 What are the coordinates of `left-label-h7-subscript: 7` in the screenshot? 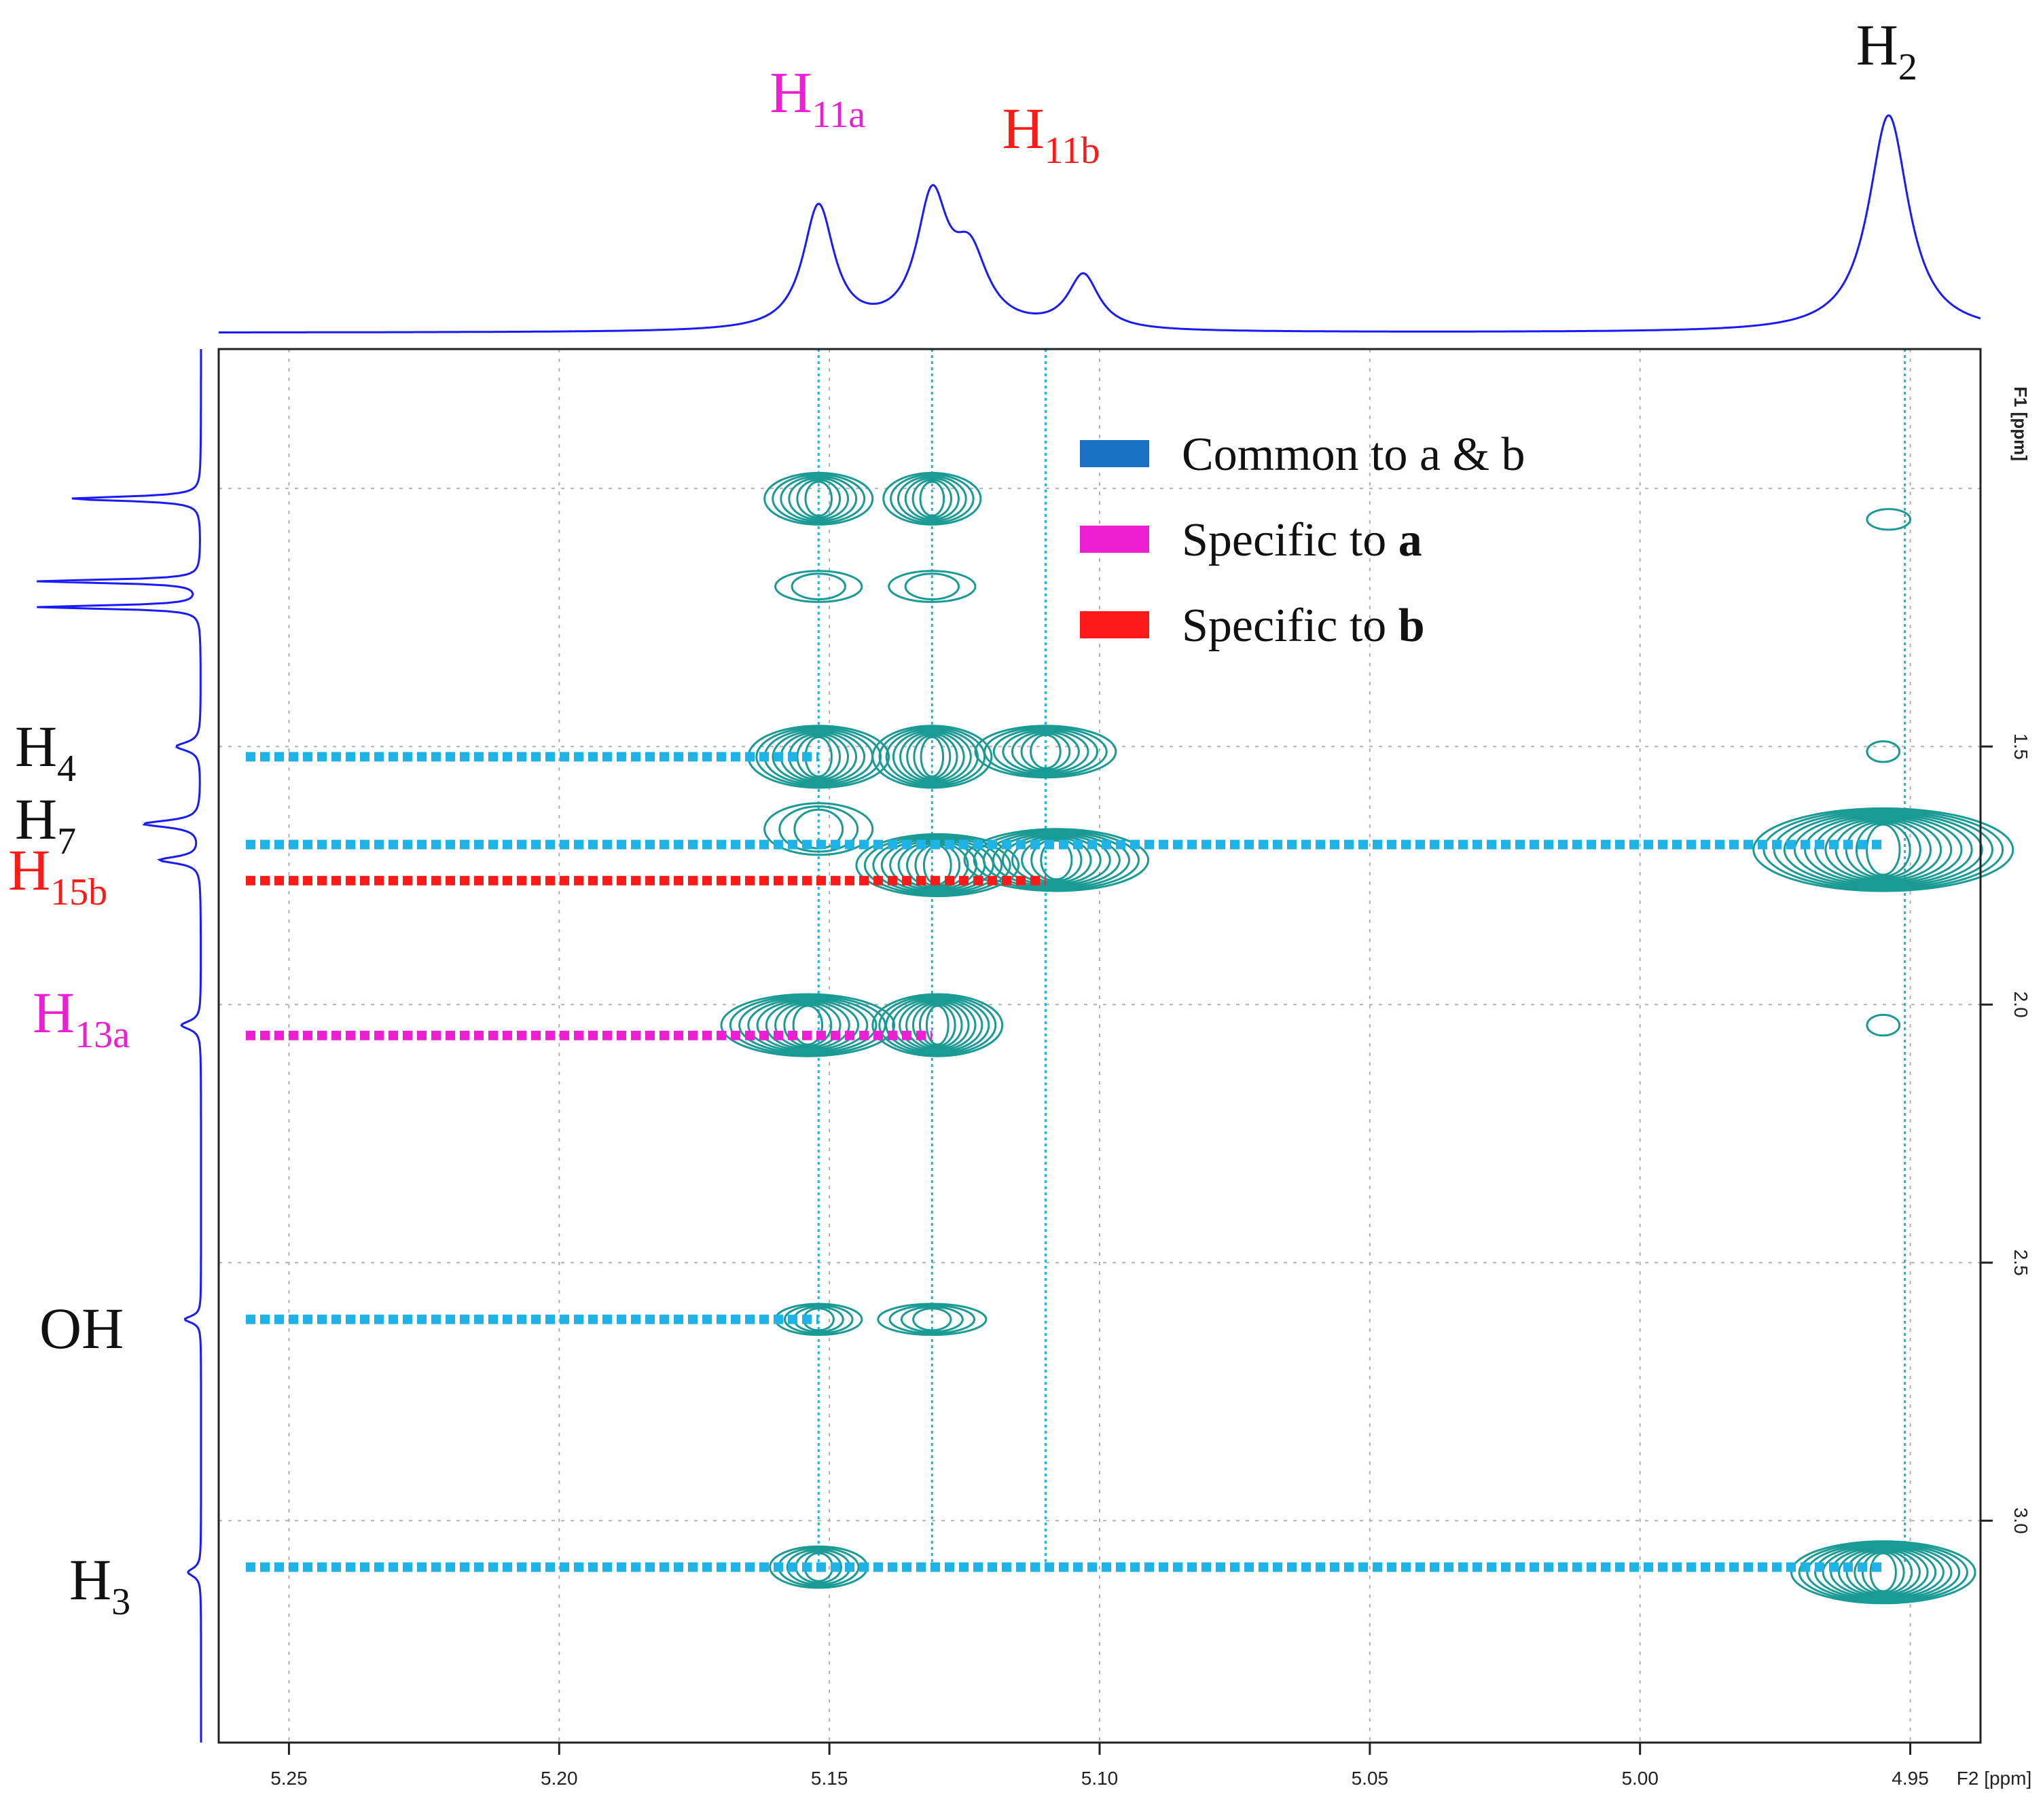 It's located at (66, 841).